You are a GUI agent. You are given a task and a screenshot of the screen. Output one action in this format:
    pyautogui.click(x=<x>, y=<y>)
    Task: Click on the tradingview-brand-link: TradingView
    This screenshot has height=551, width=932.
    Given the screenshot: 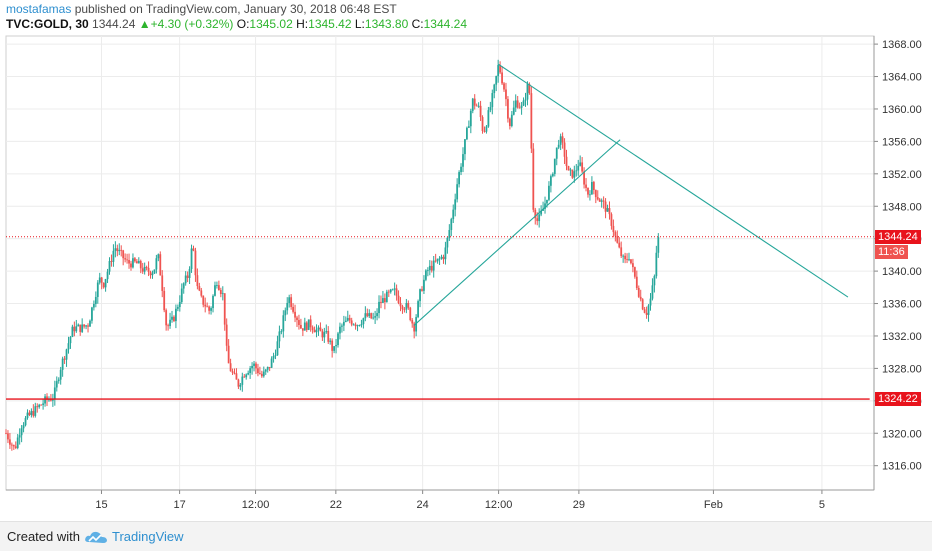 What is the action you would take?
    pyautogui.click(x=148, y=536)
    